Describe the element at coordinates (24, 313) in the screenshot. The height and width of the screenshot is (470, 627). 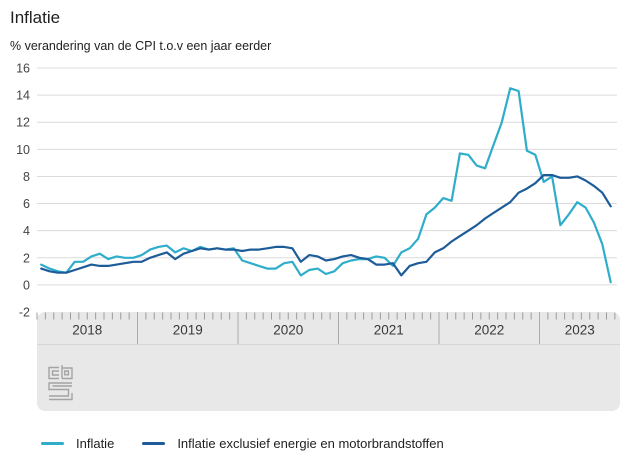
I see `y-axis-tick-label: -2` at that location.